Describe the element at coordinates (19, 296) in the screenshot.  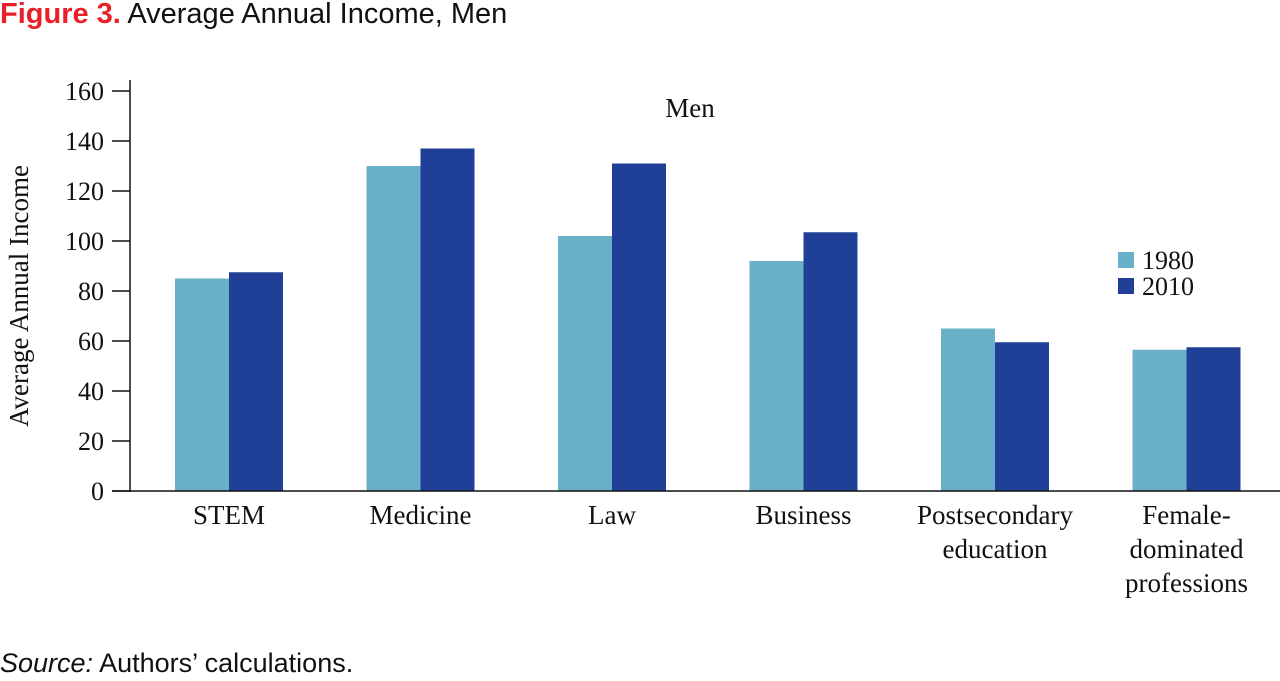
I see `y-axis-title: Average Annual Income` at that location.